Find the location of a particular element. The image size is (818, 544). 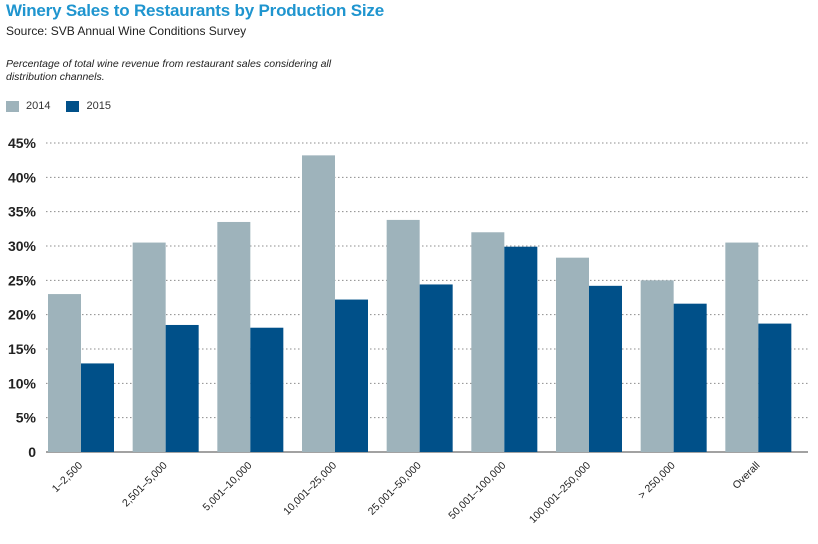

y-tick-label: 0 is located at coordinates (32, 452).